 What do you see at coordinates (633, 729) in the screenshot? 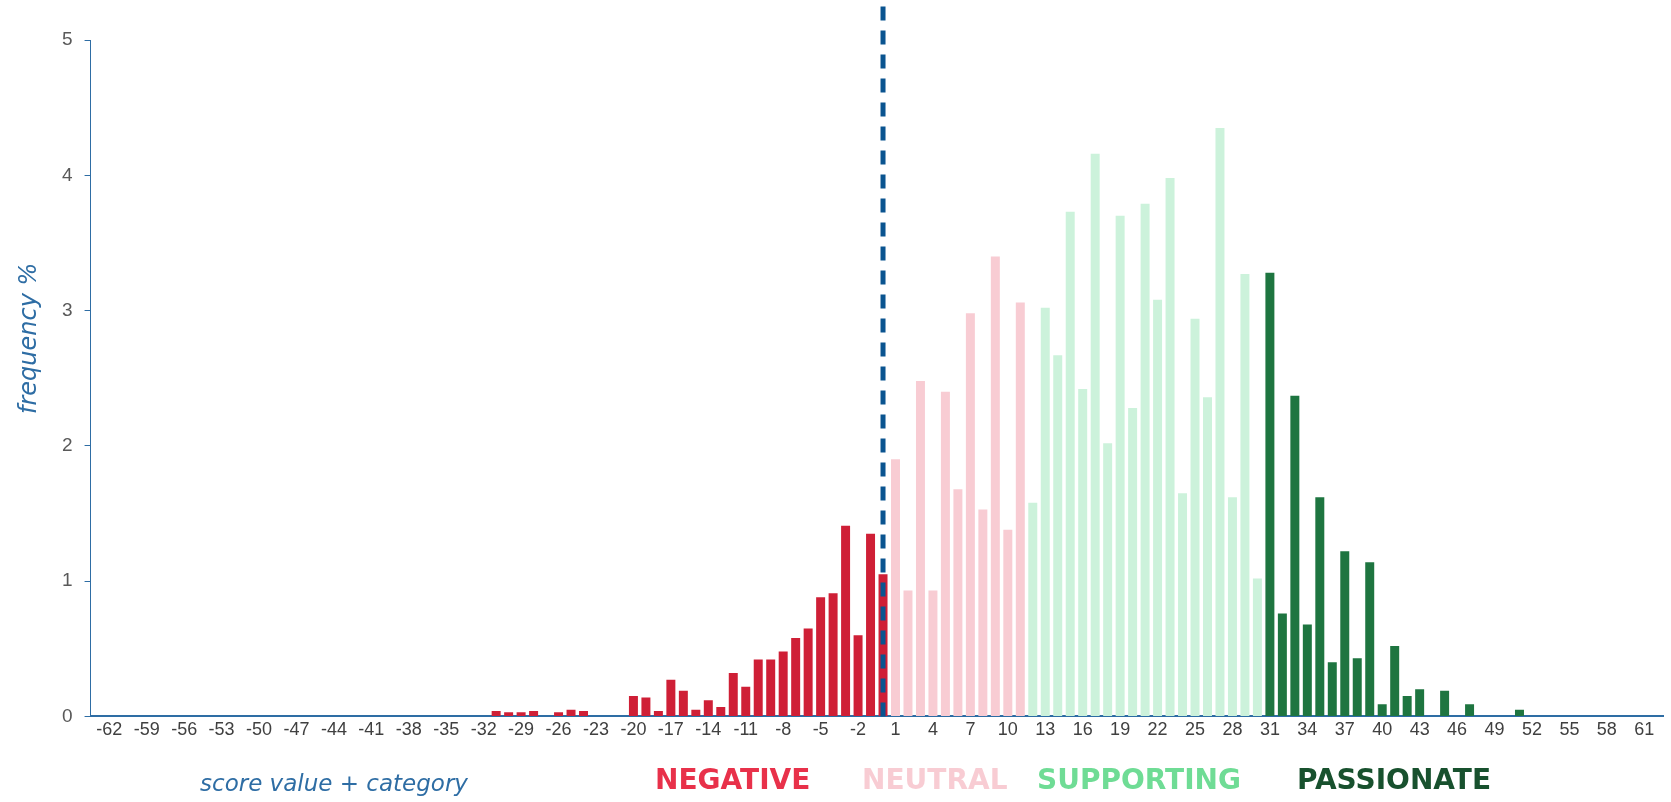
I see `x-tick-label: -20` at bounding box center [633, 729].